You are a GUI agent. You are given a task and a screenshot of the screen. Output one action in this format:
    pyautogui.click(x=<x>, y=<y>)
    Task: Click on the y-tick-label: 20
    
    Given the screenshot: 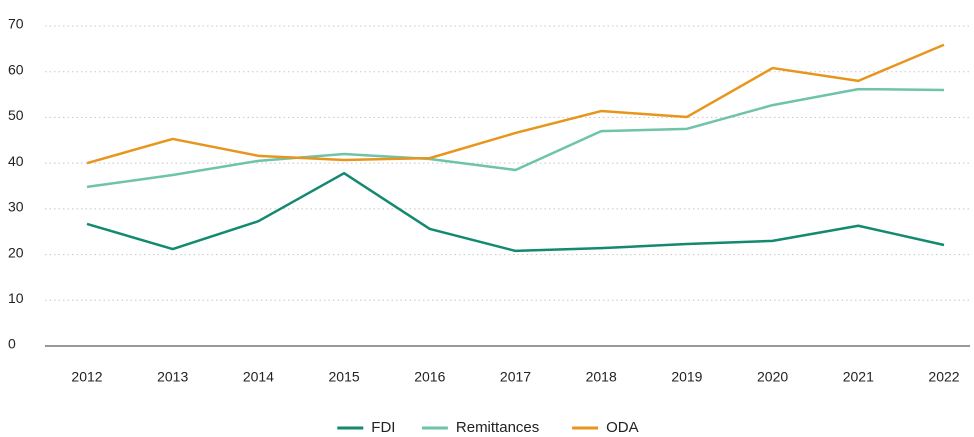 What is the action you would take?
    pyautogui.click(x=16, y=252)
    